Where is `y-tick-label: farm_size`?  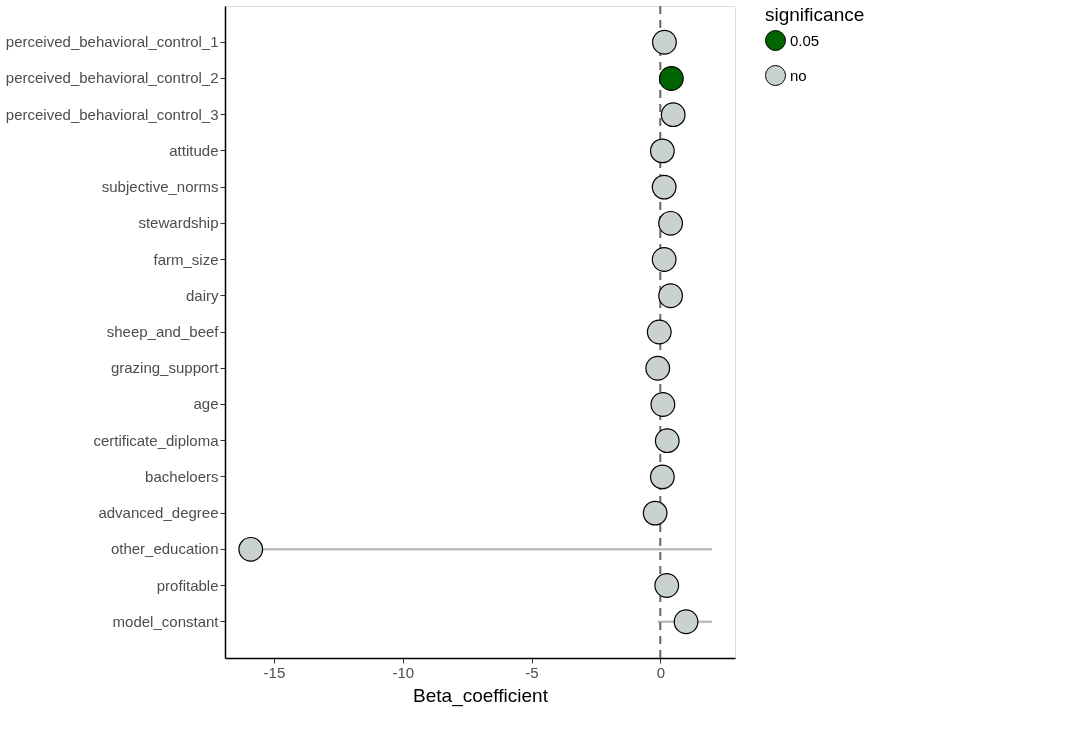
y-tick-label: farm_size is located at coordinates (186, 259).